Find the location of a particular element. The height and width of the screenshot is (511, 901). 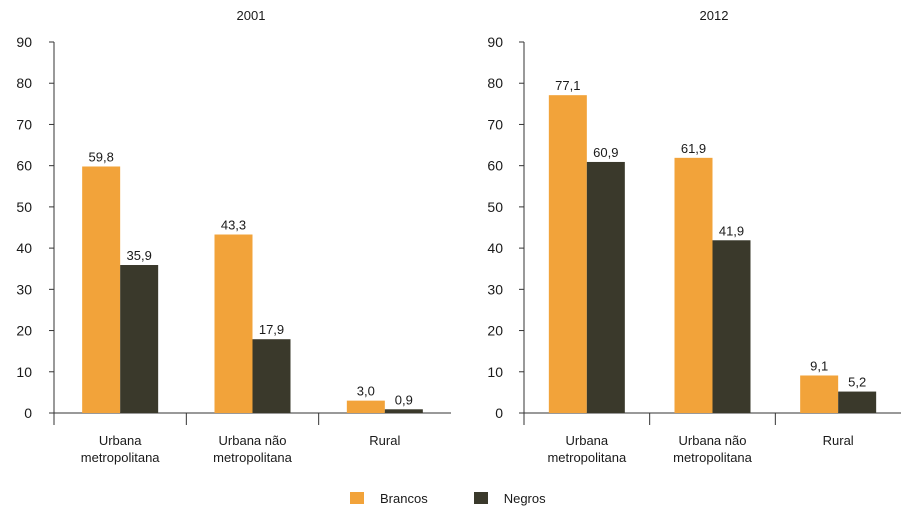

data-label-brancos: 43,3 is located at coordinates (233, 225).